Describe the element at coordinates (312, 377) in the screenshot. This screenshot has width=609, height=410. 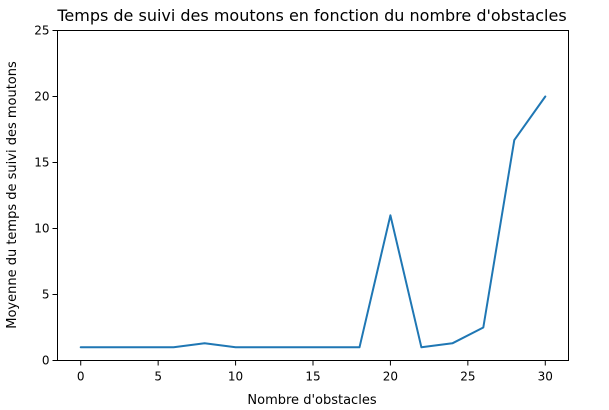
I see `x-tick-label: 15` at that location.